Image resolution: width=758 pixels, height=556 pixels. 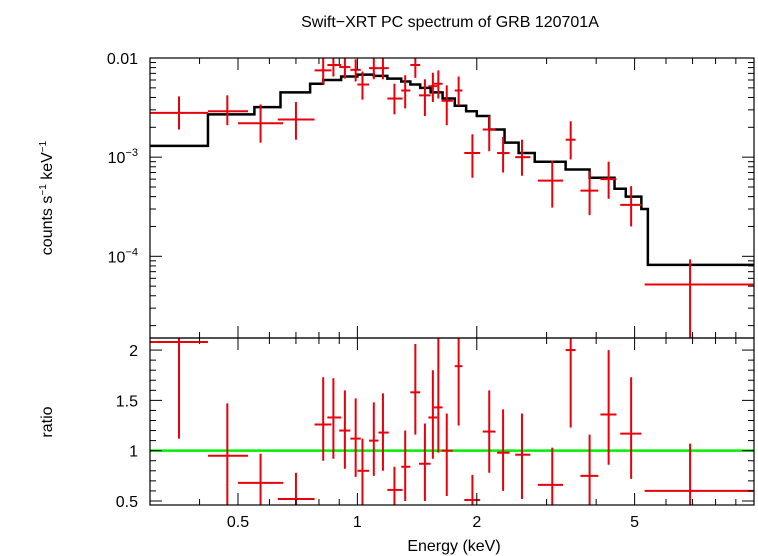 What do you see at coordinates (47, 168) in the screenshot?
I see `ylabel-kev: keV` at bounding box center [47, 168].